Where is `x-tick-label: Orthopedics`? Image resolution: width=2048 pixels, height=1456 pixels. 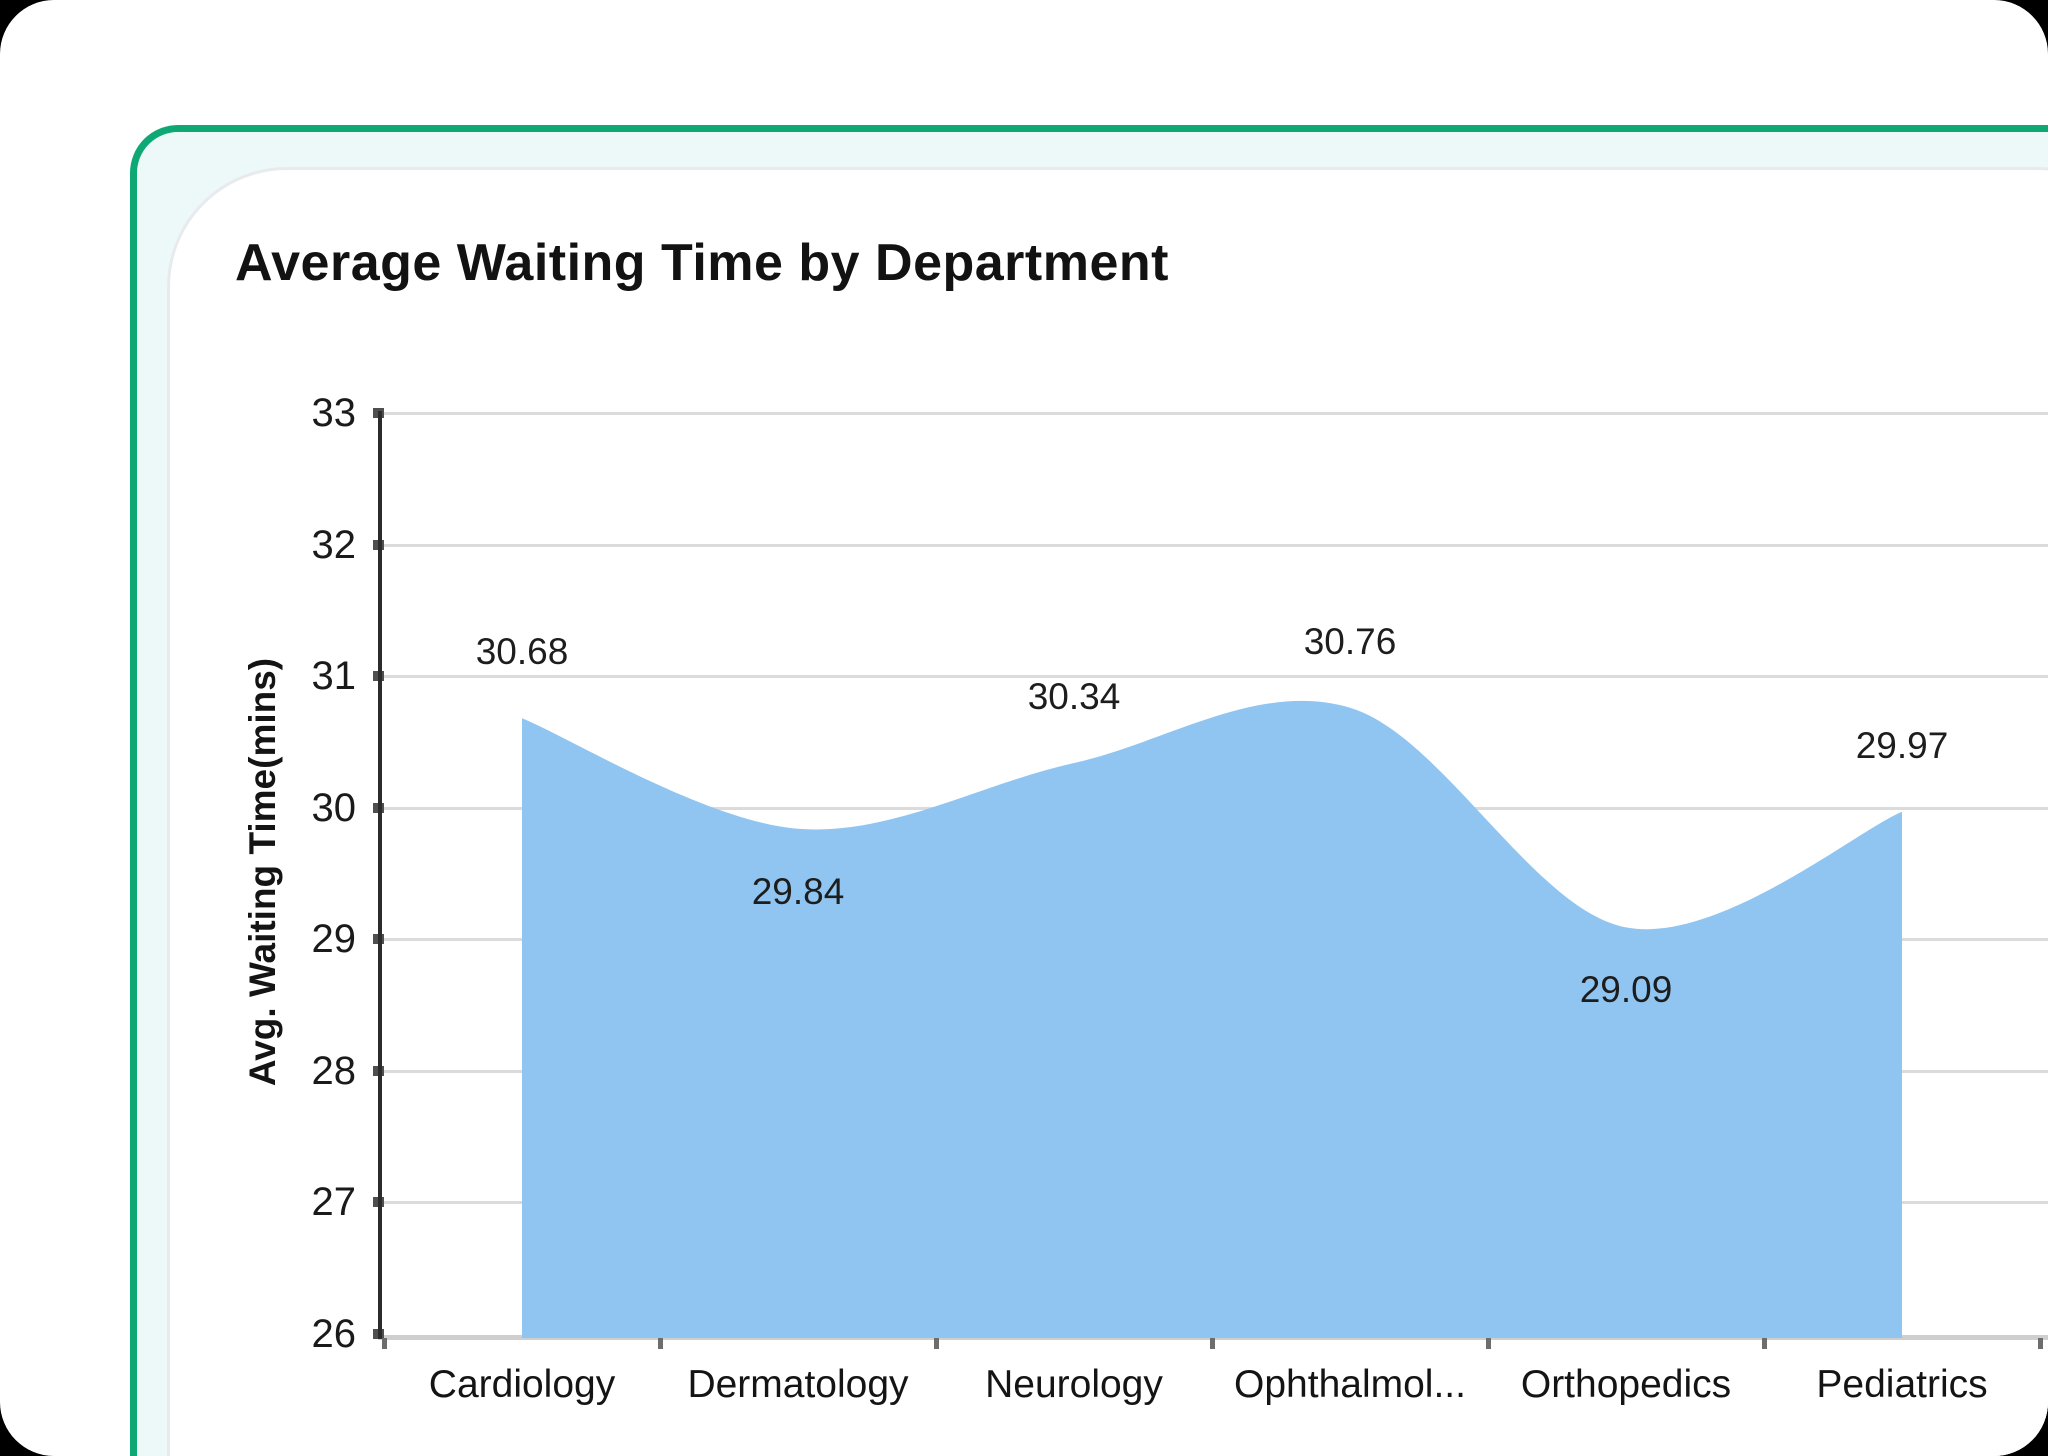 x-tick-label: Orthopedics is located at coordinates (1626, 1384).